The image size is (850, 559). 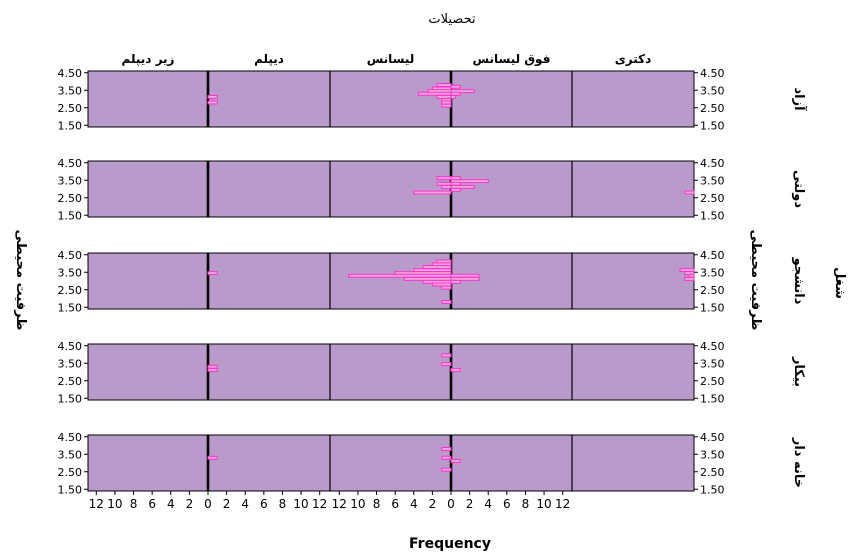 What do you see at coordinates (512, 59) in the screenshot?
I see `column-header-3: فوق لیسانس` at bounding box center [512, 59].